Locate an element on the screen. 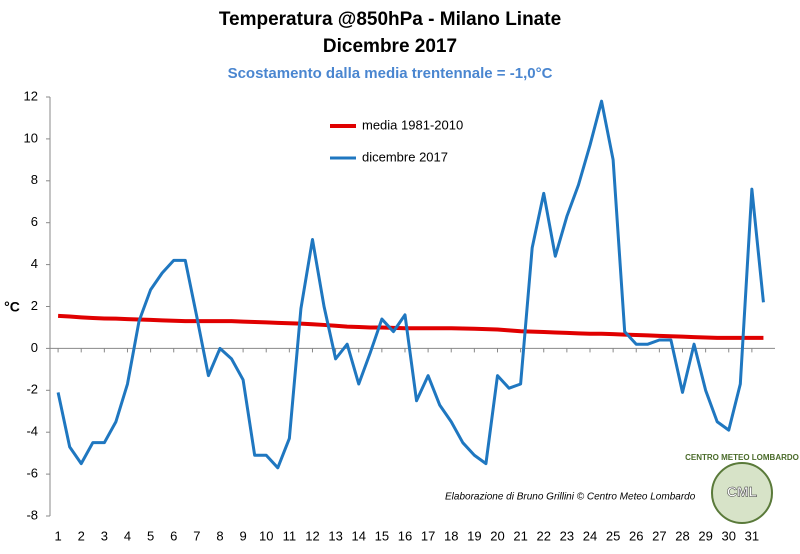  y-tick-label: 2 is located at coordinates (34, 305).